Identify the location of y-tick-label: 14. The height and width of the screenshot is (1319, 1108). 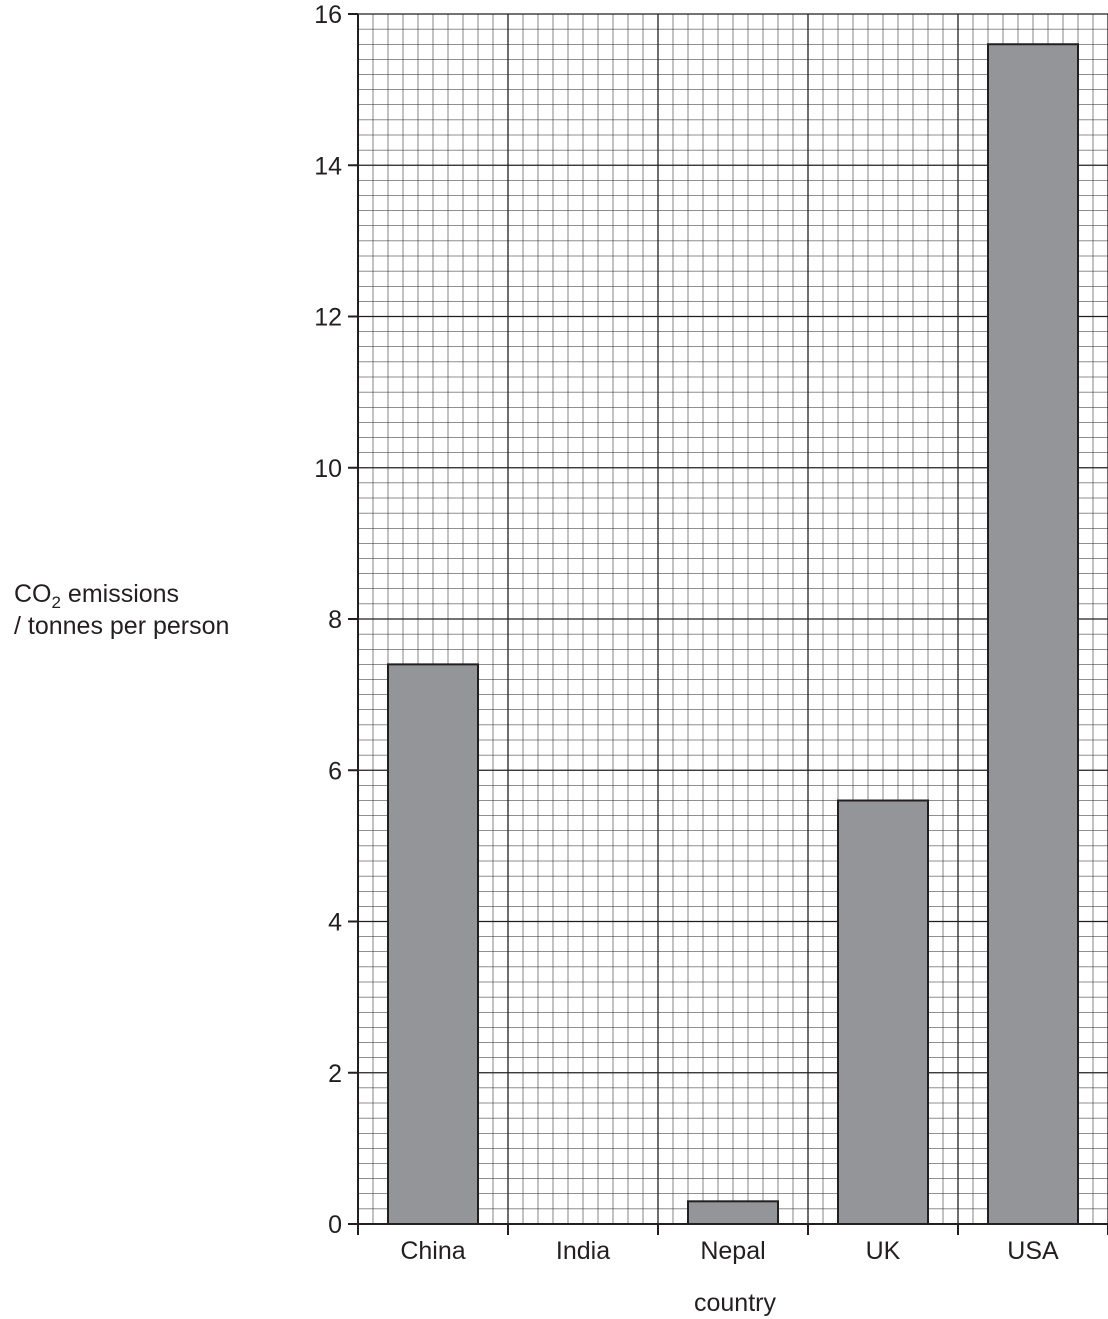
(328, 166).